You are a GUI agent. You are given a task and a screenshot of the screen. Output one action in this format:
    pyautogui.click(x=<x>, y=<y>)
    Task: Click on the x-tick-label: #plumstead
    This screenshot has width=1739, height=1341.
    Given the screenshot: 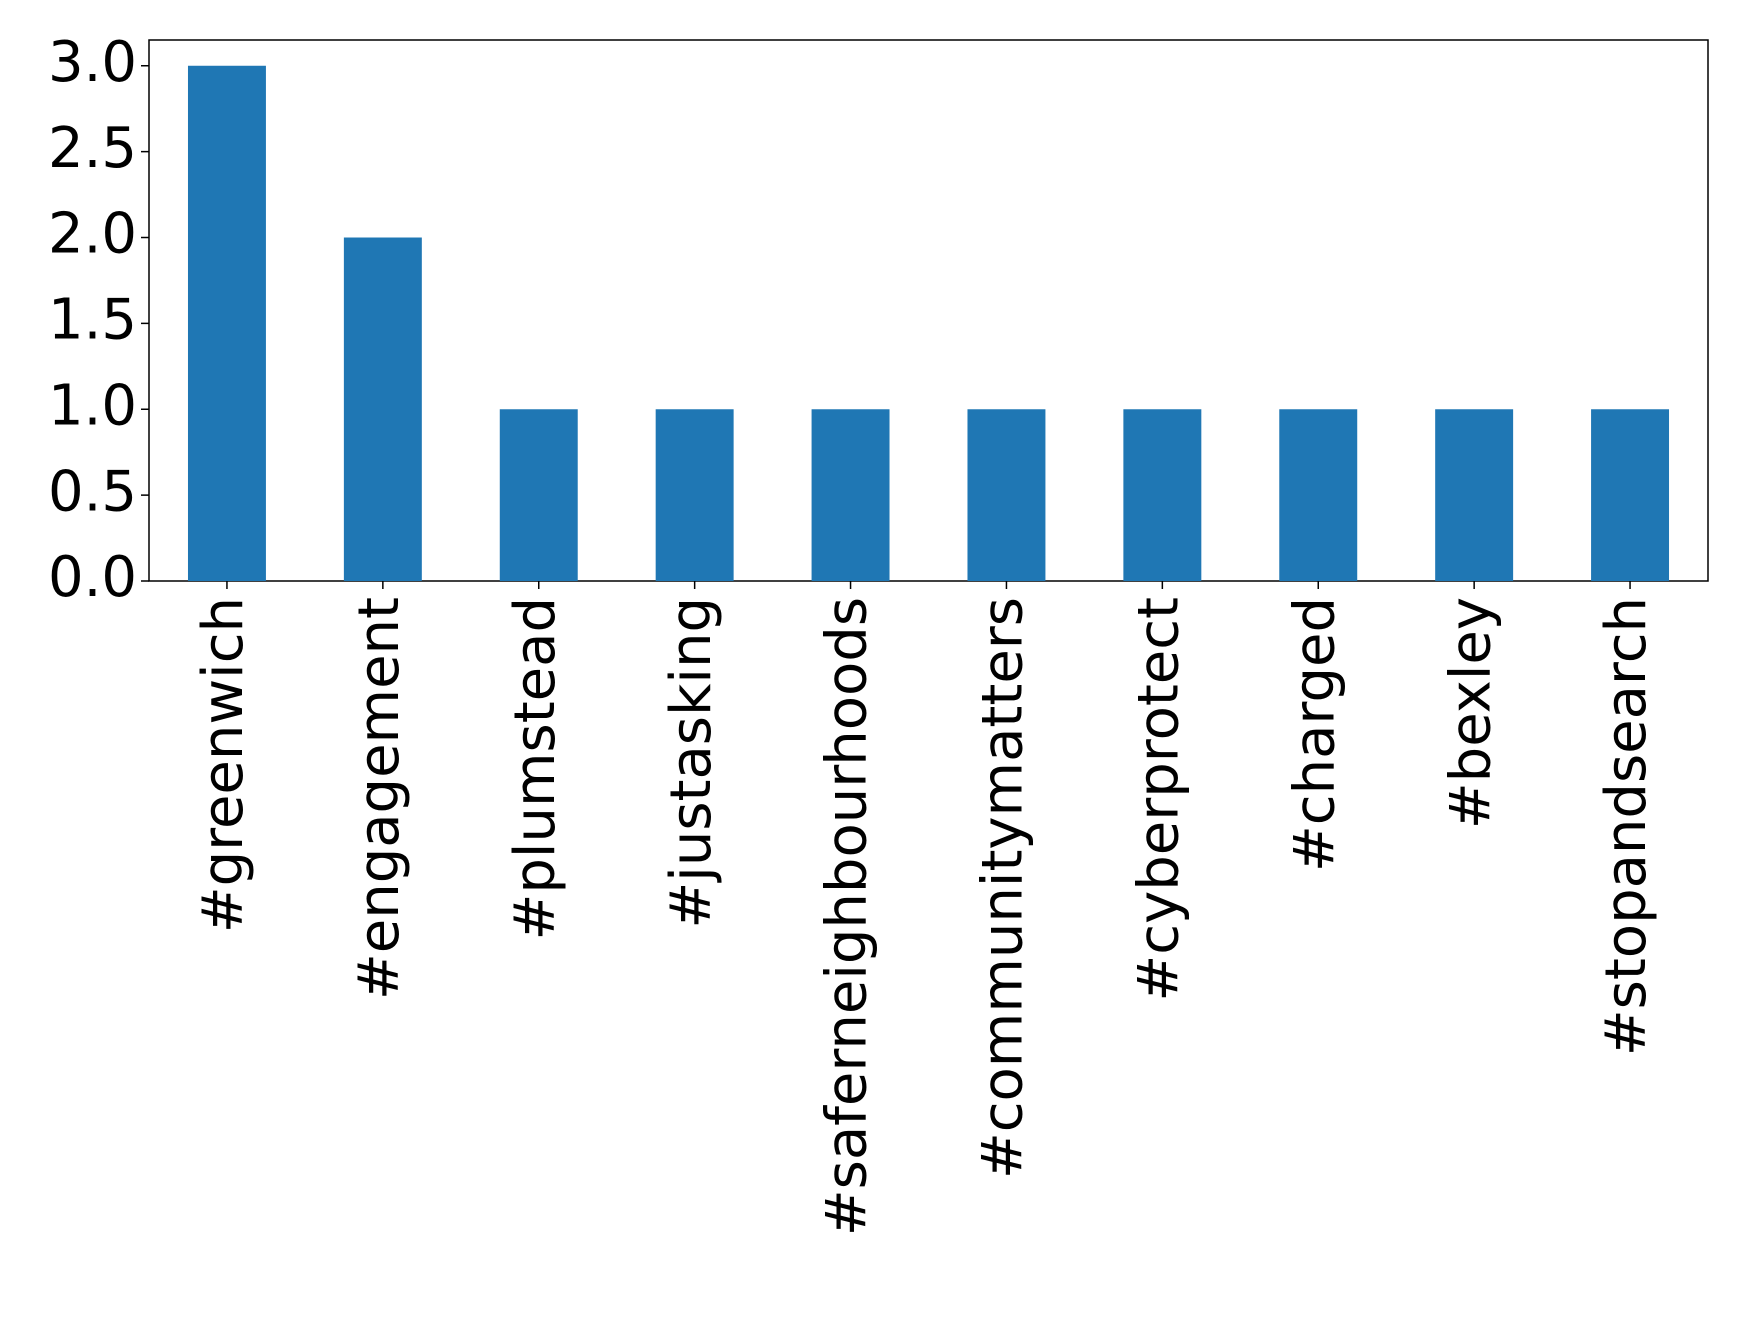 What is the action you would take?
    pyautogui.click(x=535, y=769)
    